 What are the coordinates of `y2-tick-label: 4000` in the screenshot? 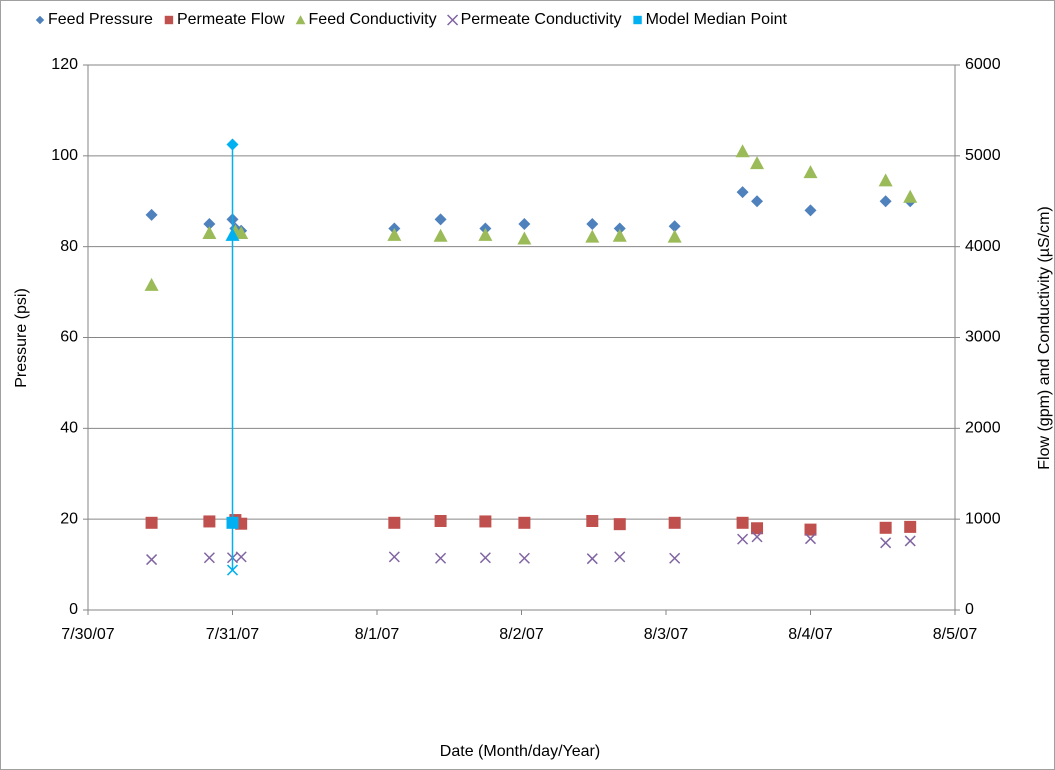 It's located at (983, 246).